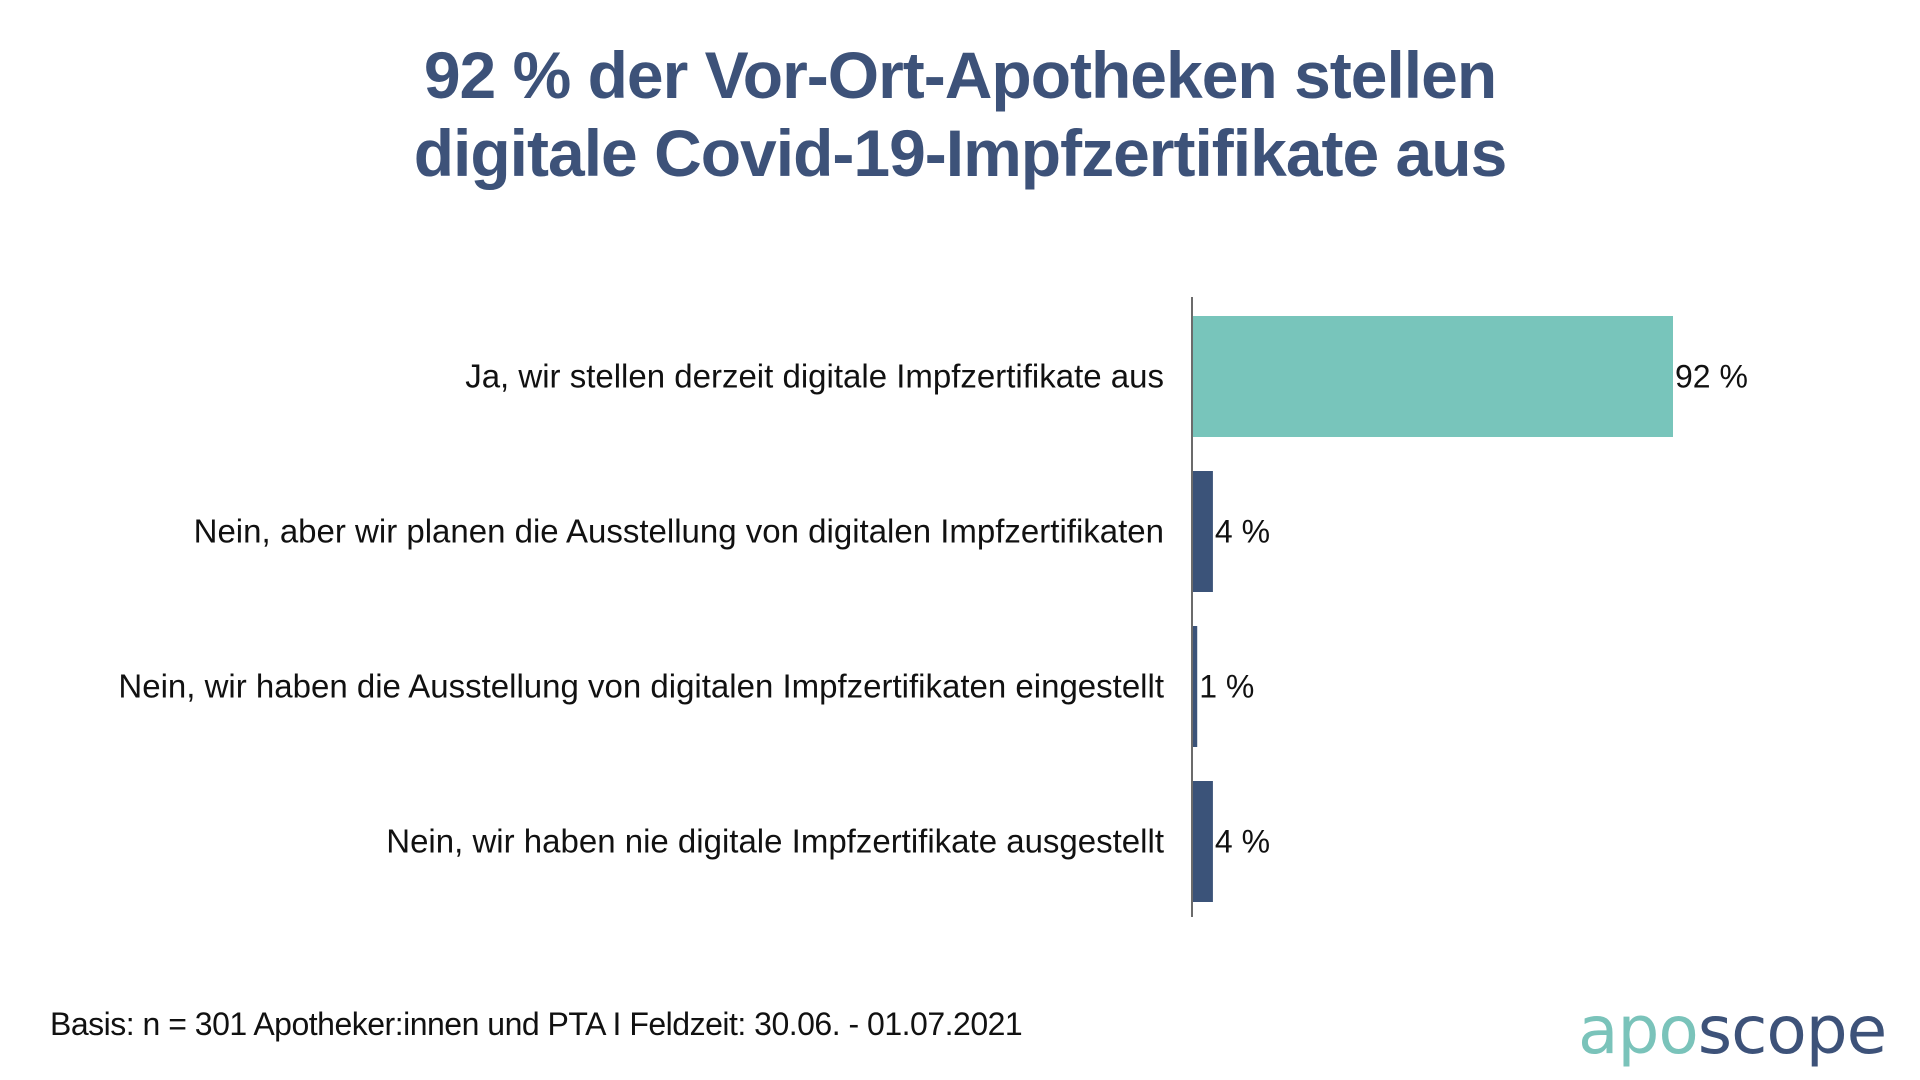 This screenshot has height=1080, width=1920. Describe the element at coordinates (960, 153) in the screenshot. I see `chart-title-line-2: digitale Covid-19-Impfzertifikate aus` at that location.